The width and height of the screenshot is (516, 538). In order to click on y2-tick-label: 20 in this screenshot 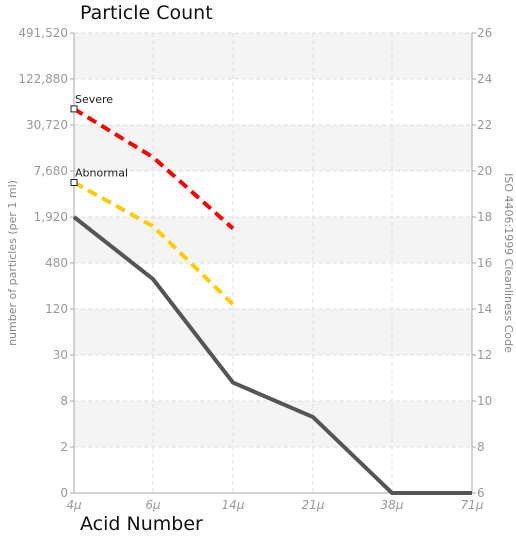, I will do `click(484, 171)`.